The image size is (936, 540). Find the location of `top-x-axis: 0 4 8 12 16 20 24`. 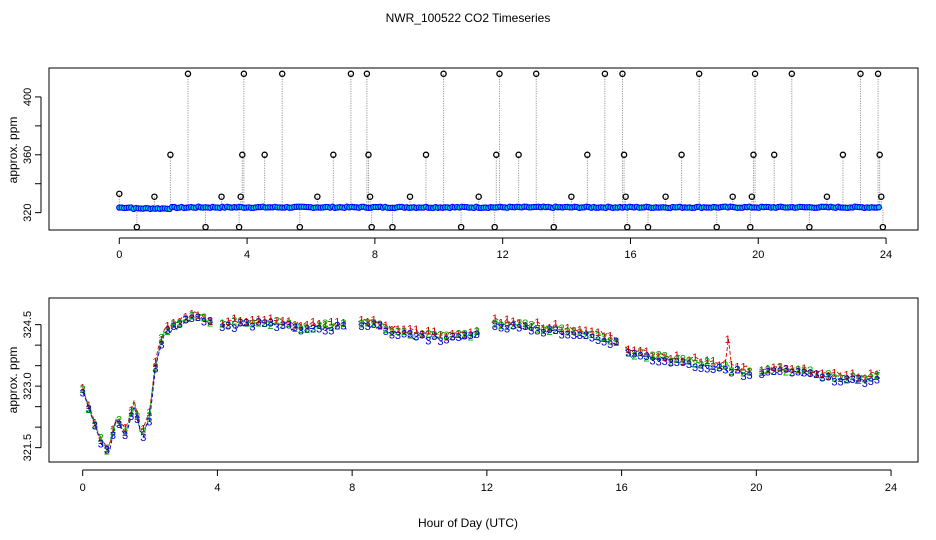

top-x-axis: 0 4 8 12 16 20 24 is located at coordinates (504, 249).